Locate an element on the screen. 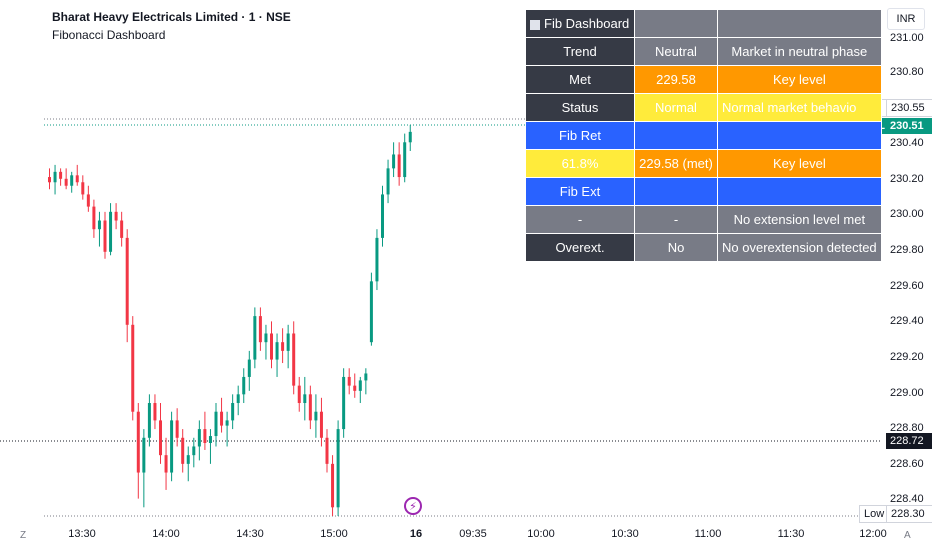 The height and width of the screenshot is (550, 932). table-row: Fib Ext is located at coordinates (703, 191).